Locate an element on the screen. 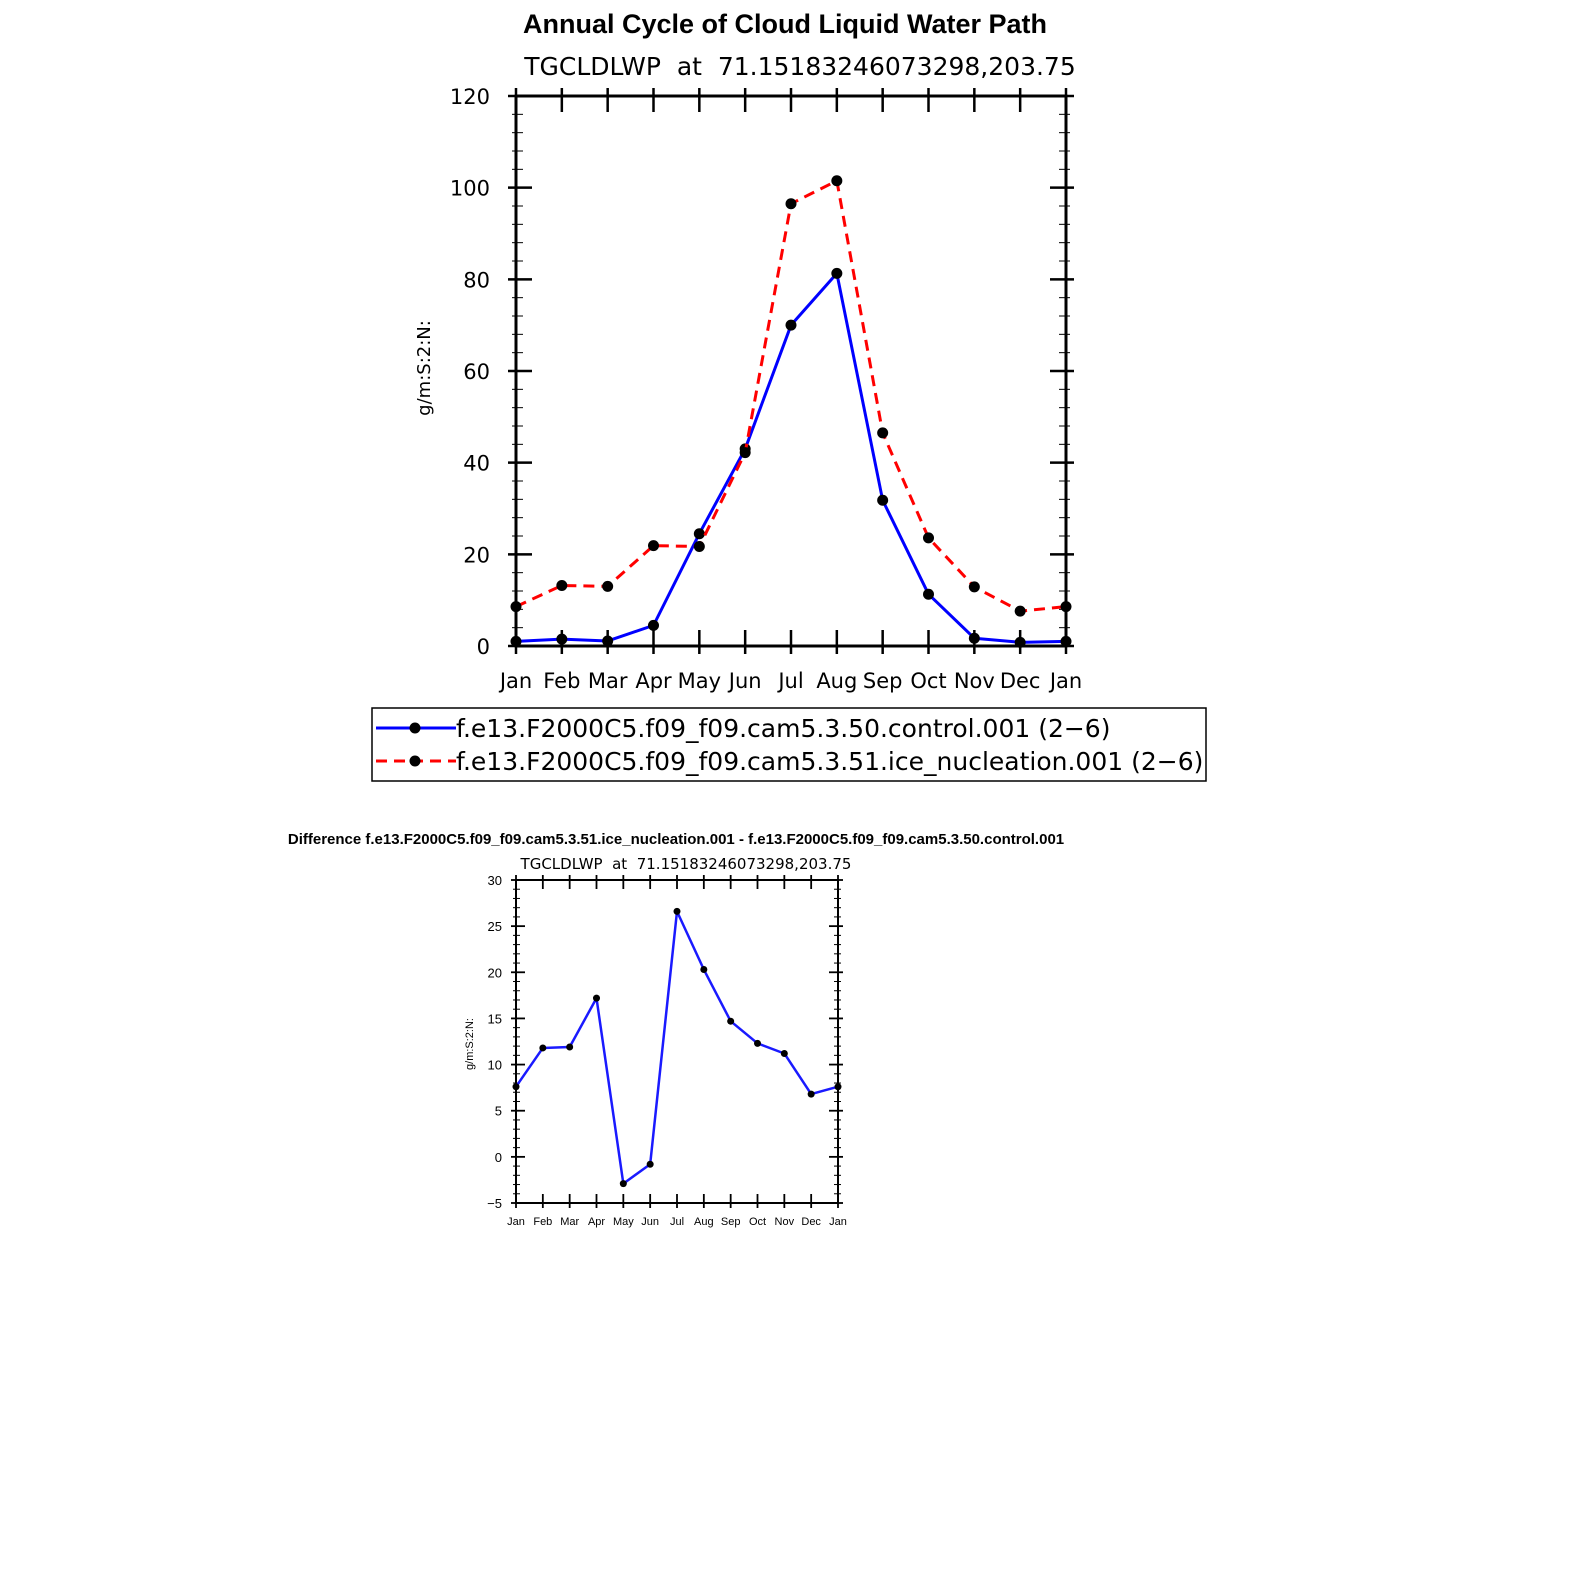 The image size is (1574, 1574). top-chart-ylabel: g/m:S:2:N: is located at coordinates (424, 368).